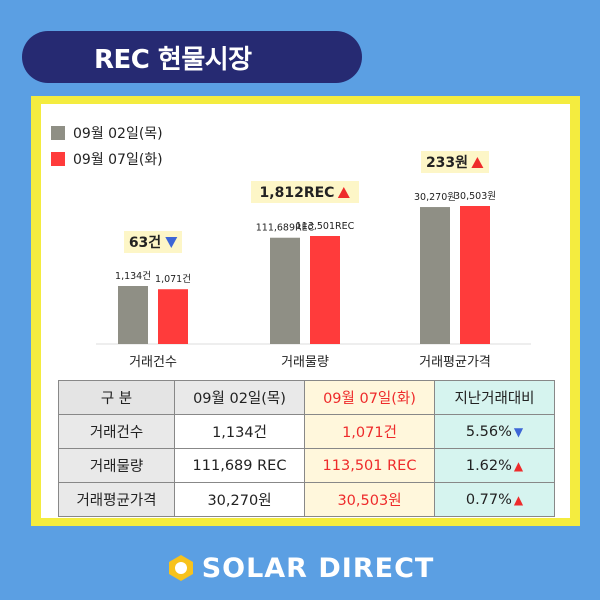  Describe the element at coordinates (239, 397) in the screenshot. I see `header-cell: 09월 02일(목)` at that location.